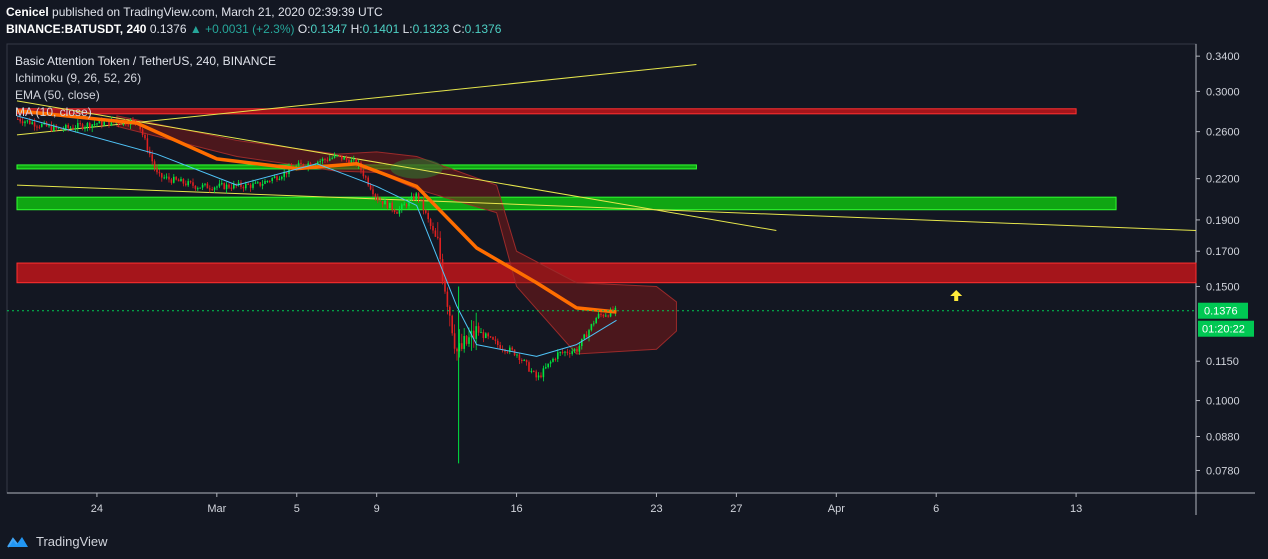 This screenshot has width=1268, height=559. Describe the element at coordinates (1223, 471) in the screenshot. I see `y-tick-label: 0.0780` at that location.